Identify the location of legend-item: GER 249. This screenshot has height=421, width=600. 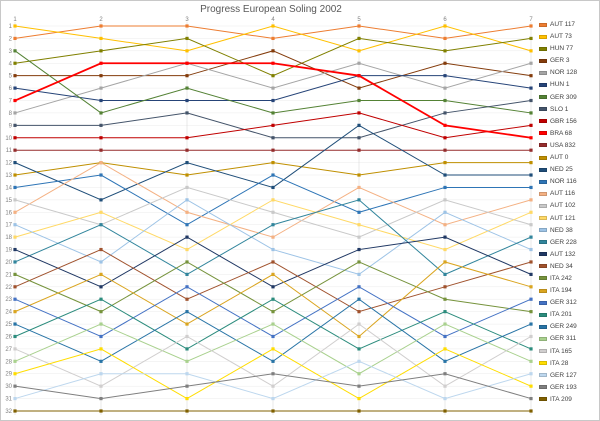
(569, 326).